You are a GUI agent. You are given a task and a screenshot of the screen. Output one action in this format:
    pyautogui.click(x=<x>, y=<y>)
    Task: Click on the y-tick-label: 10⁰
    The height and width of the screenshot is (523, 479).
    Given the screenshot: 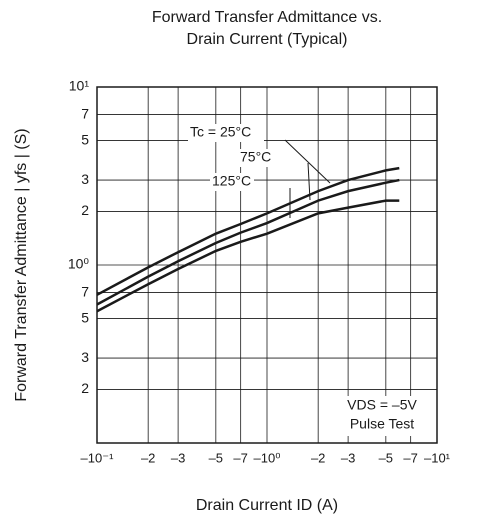 What is the action you would take?
    pyautogui.click(x=79, y=264)
    